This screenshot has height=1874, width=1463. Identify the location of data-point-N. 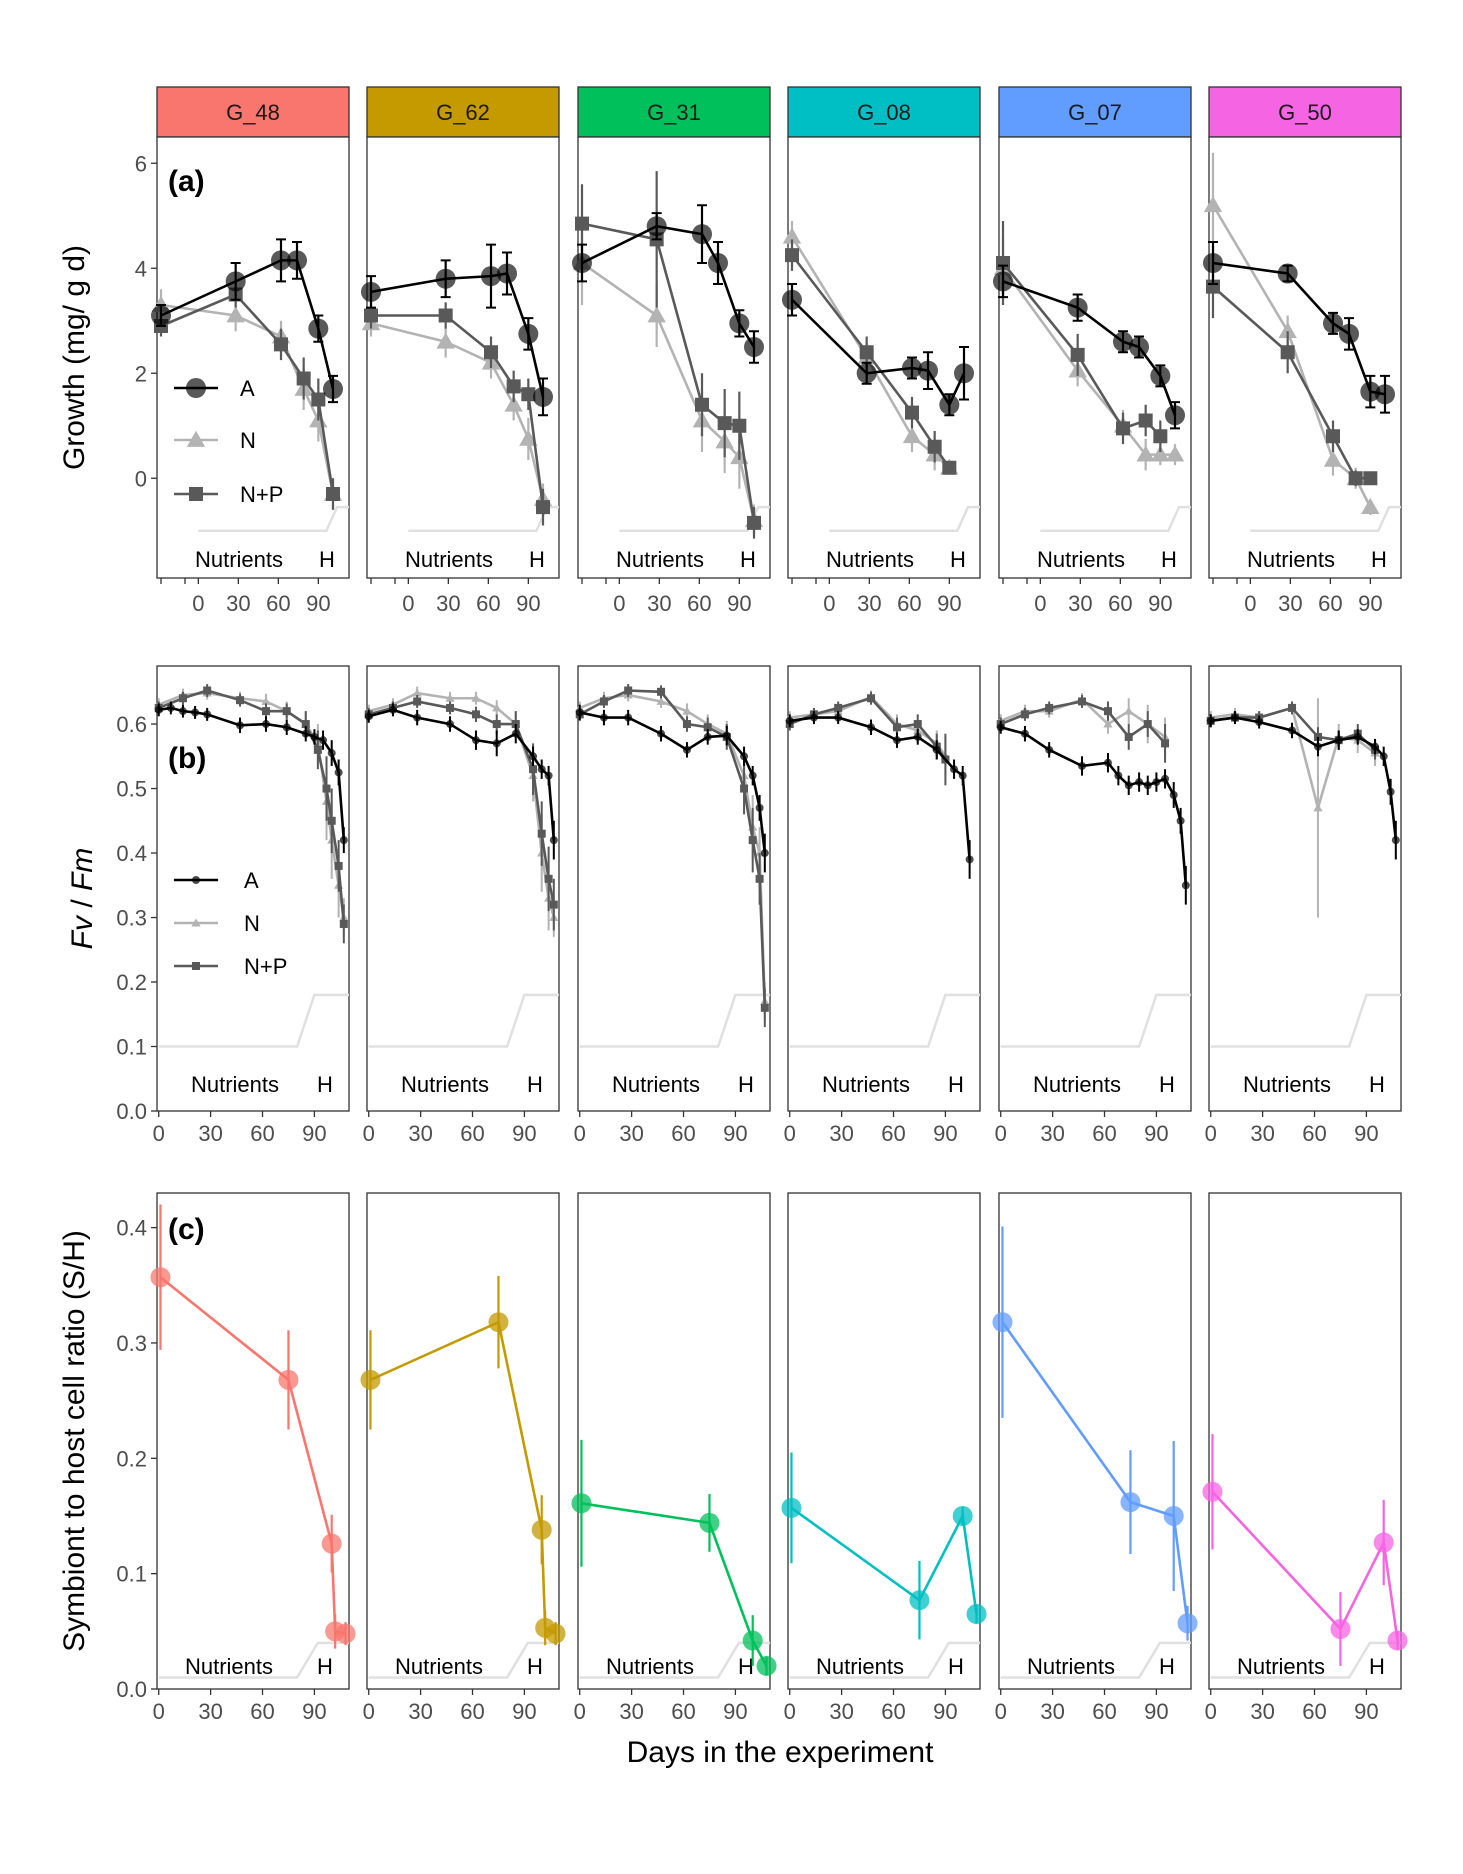
(417, 692).